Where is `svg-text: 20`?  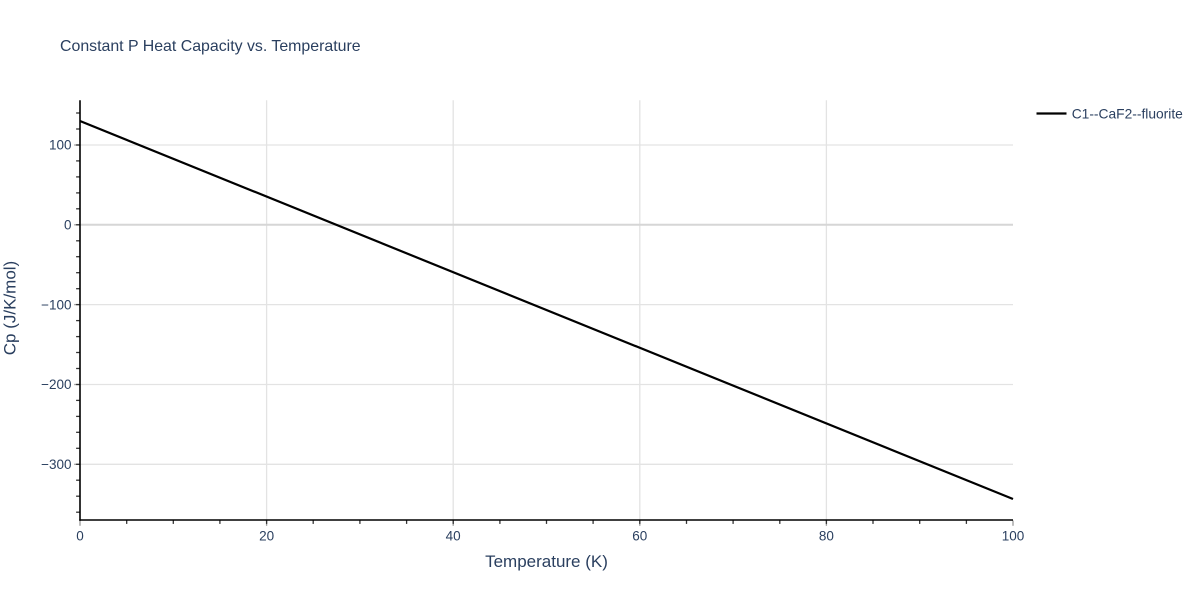 svg-text: 20 is located at coordinates (266, 535).